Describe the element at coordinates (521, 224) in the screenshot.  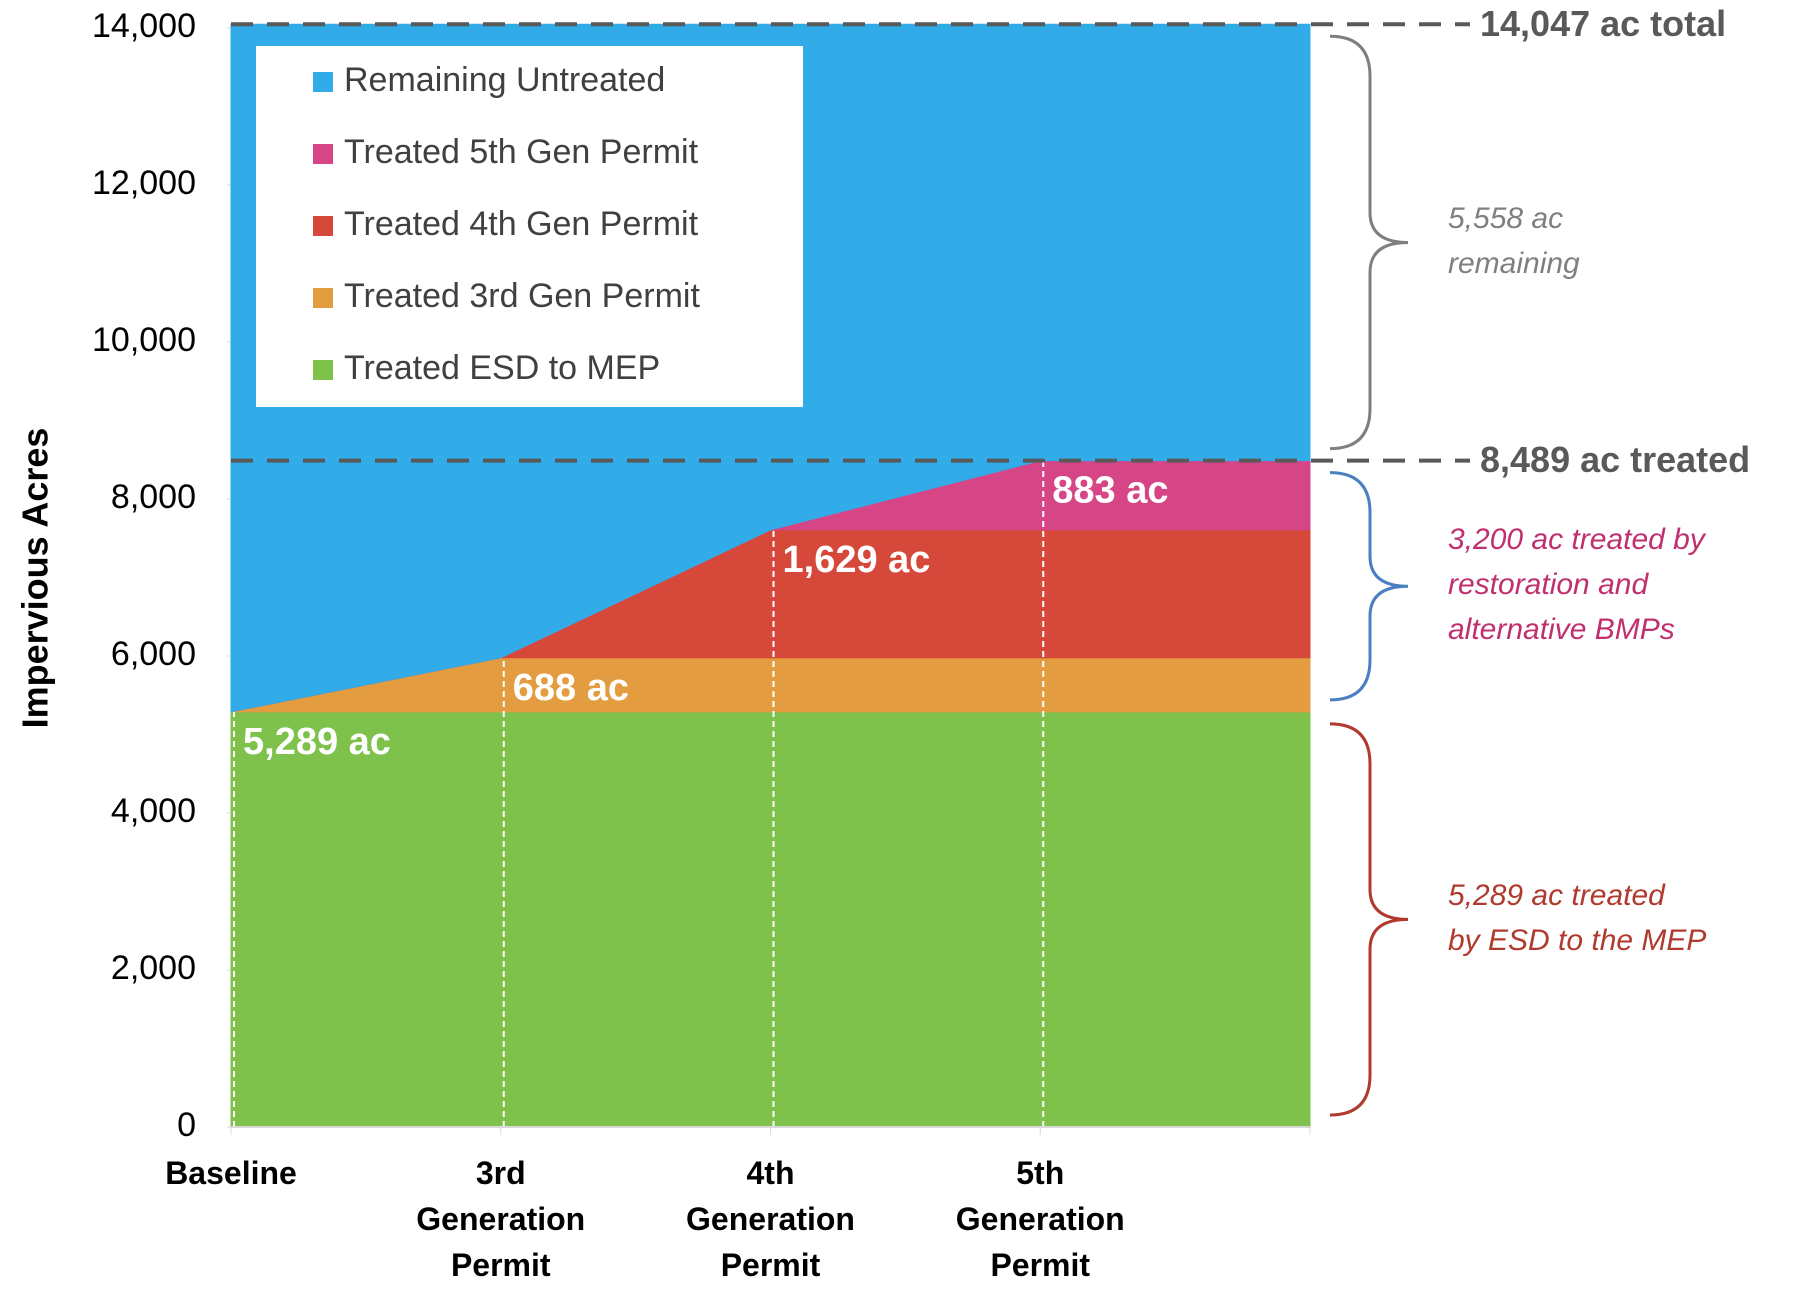
I see `legend-label: Treated 4th Gen Permit` at that location.